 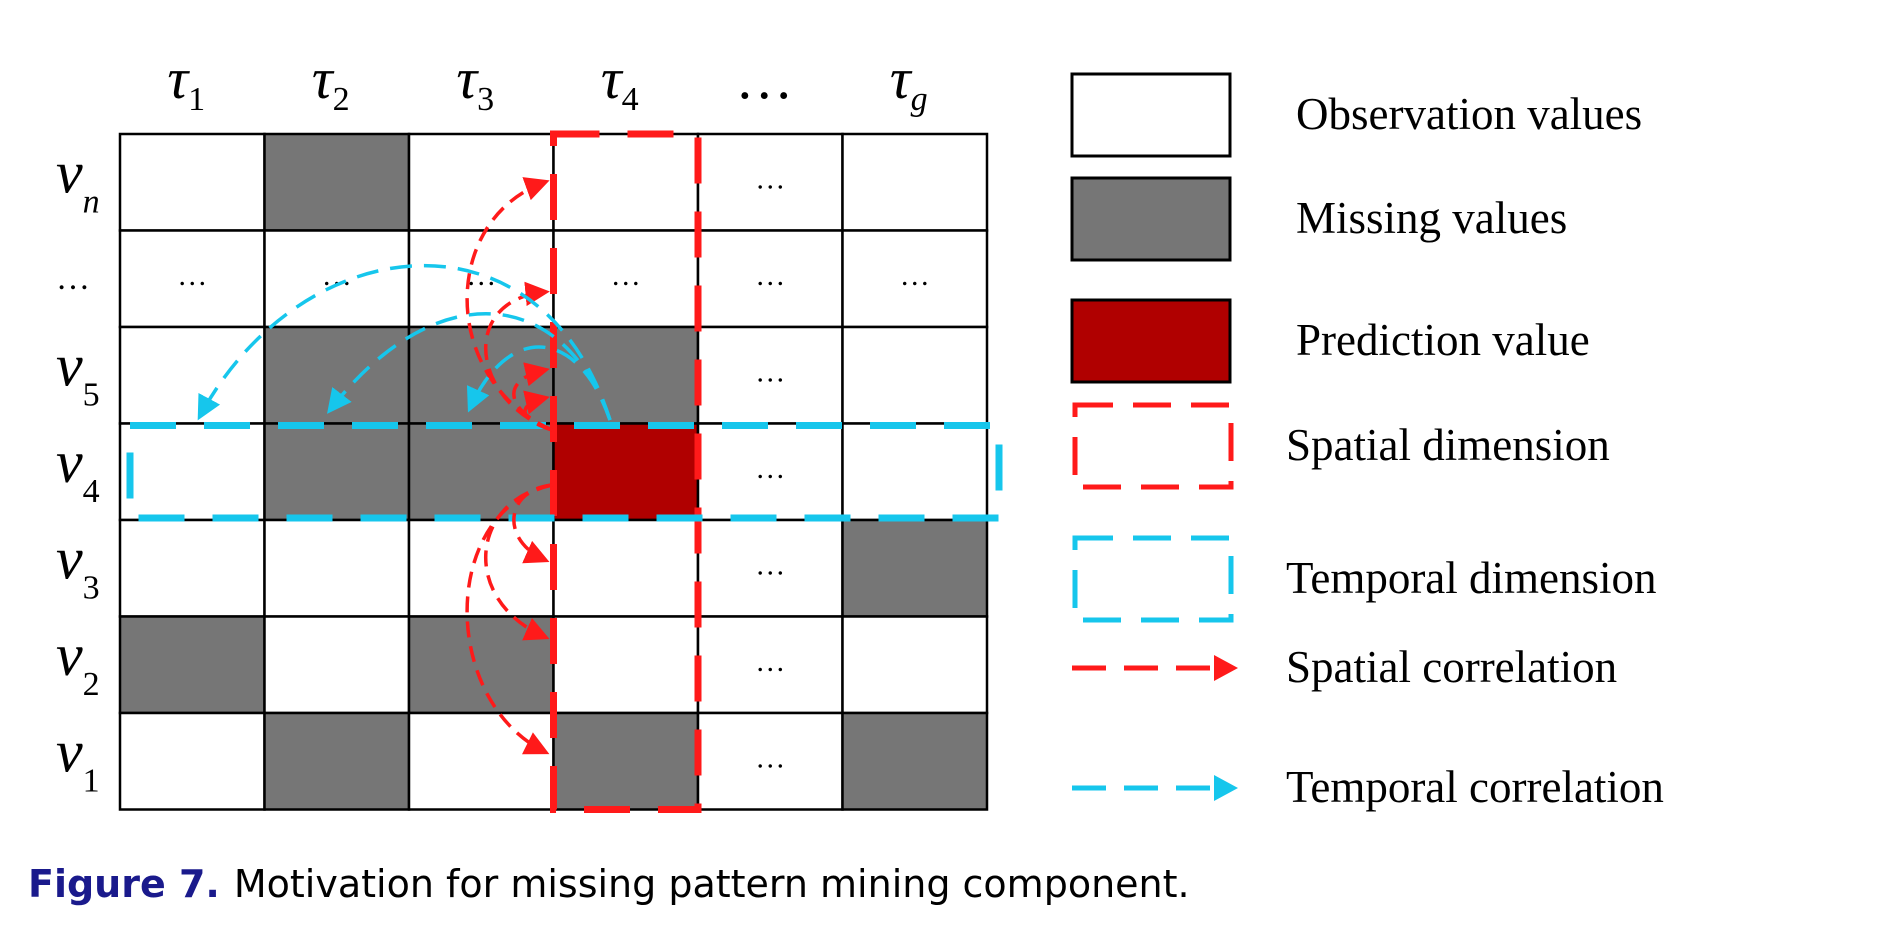 I want to click on correlation-arrows, so click(x=404, y=466).